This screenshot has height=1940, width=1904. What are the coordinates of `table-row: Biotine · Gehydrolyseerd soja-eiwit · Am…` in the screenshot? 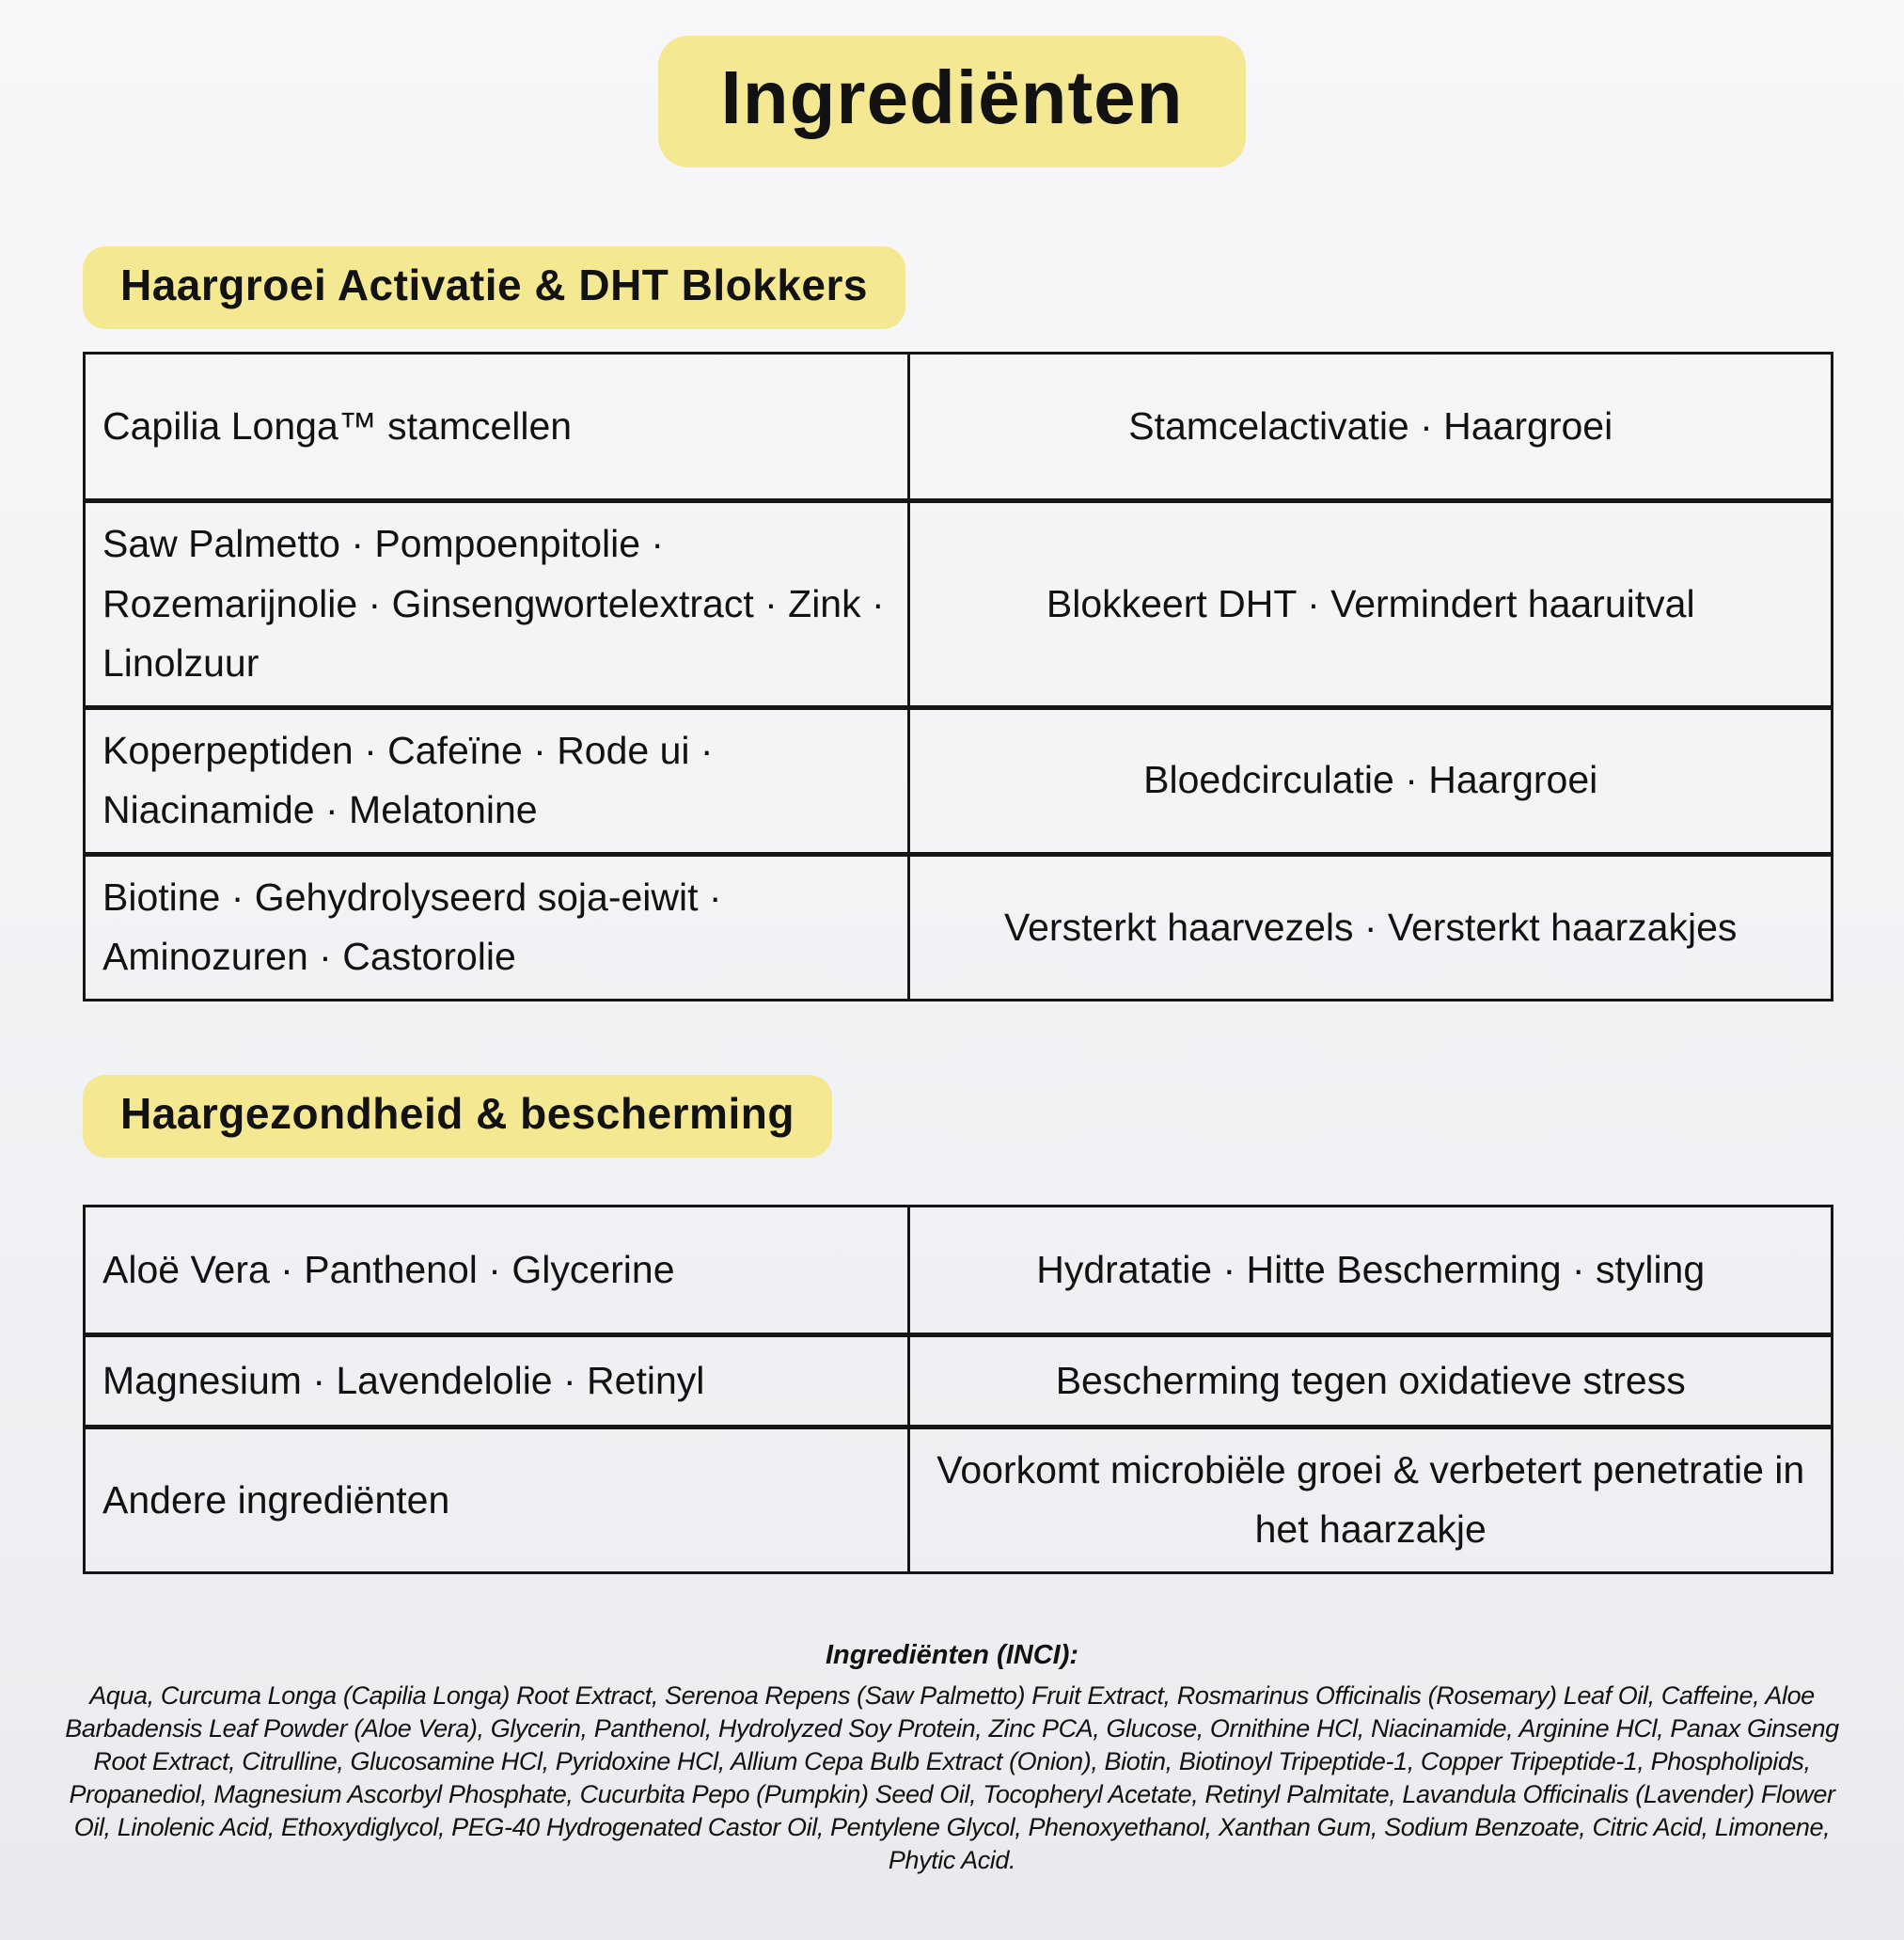 It's located at (957, 926).